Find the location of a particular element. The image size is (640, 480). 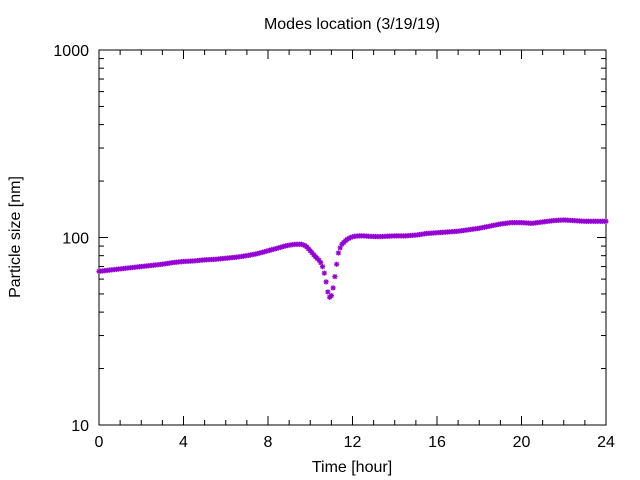

x-tick-label: 8 is located at coordinates (268, 442).